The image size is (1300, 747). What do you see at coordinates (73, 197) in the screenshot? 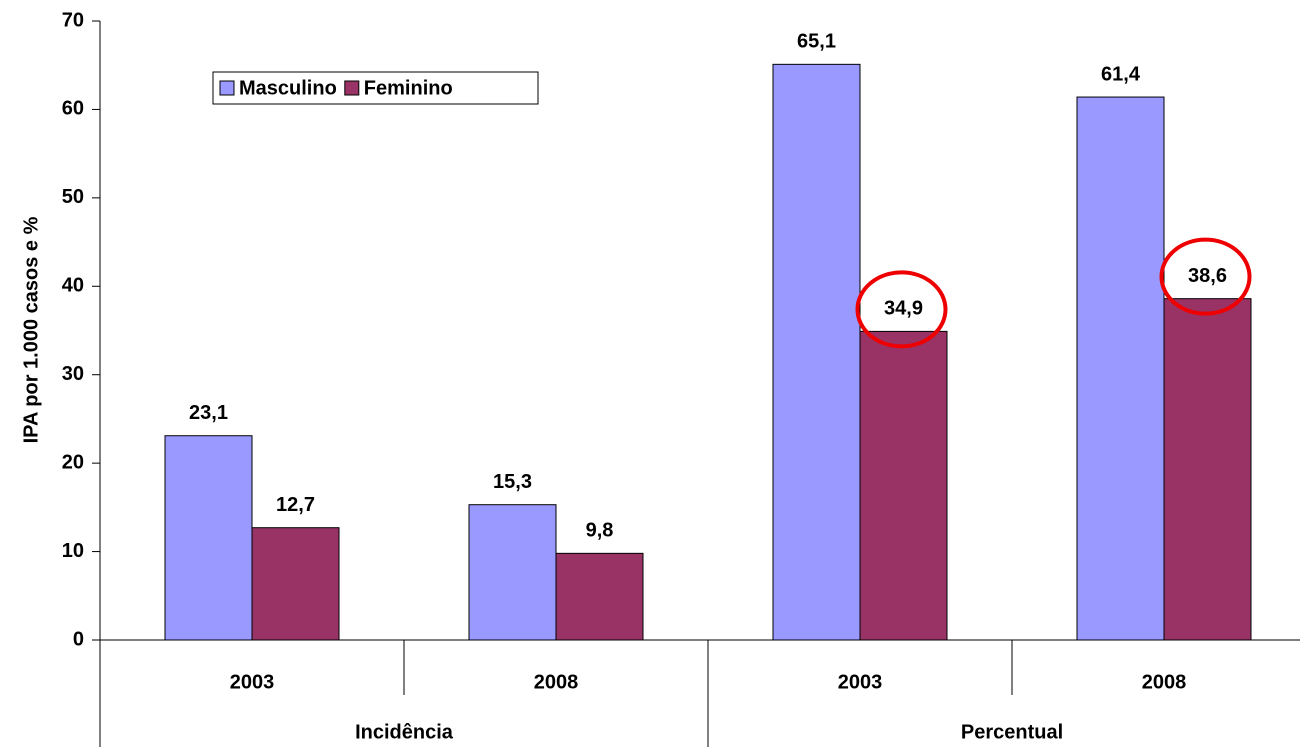
I see `y-tick-label: 50` at bounding box center [73, 197].